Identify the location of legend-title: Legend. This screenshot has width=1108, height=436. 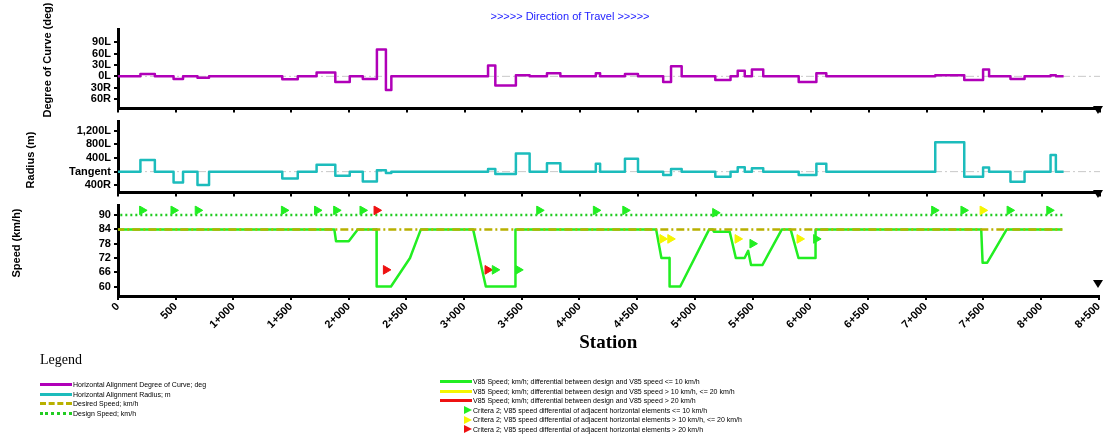
(61, 360).